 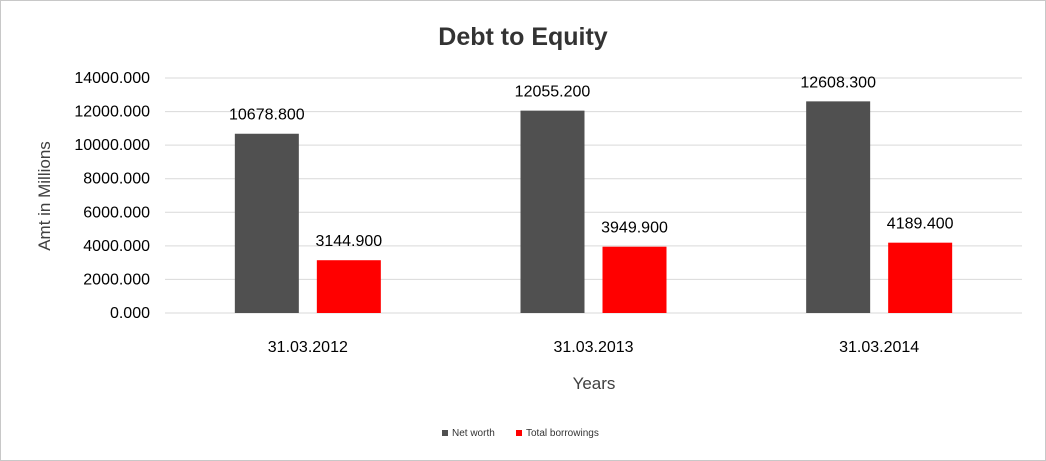 I want to click on y-tick-label: 14000.000, so click(x=112, y=78).